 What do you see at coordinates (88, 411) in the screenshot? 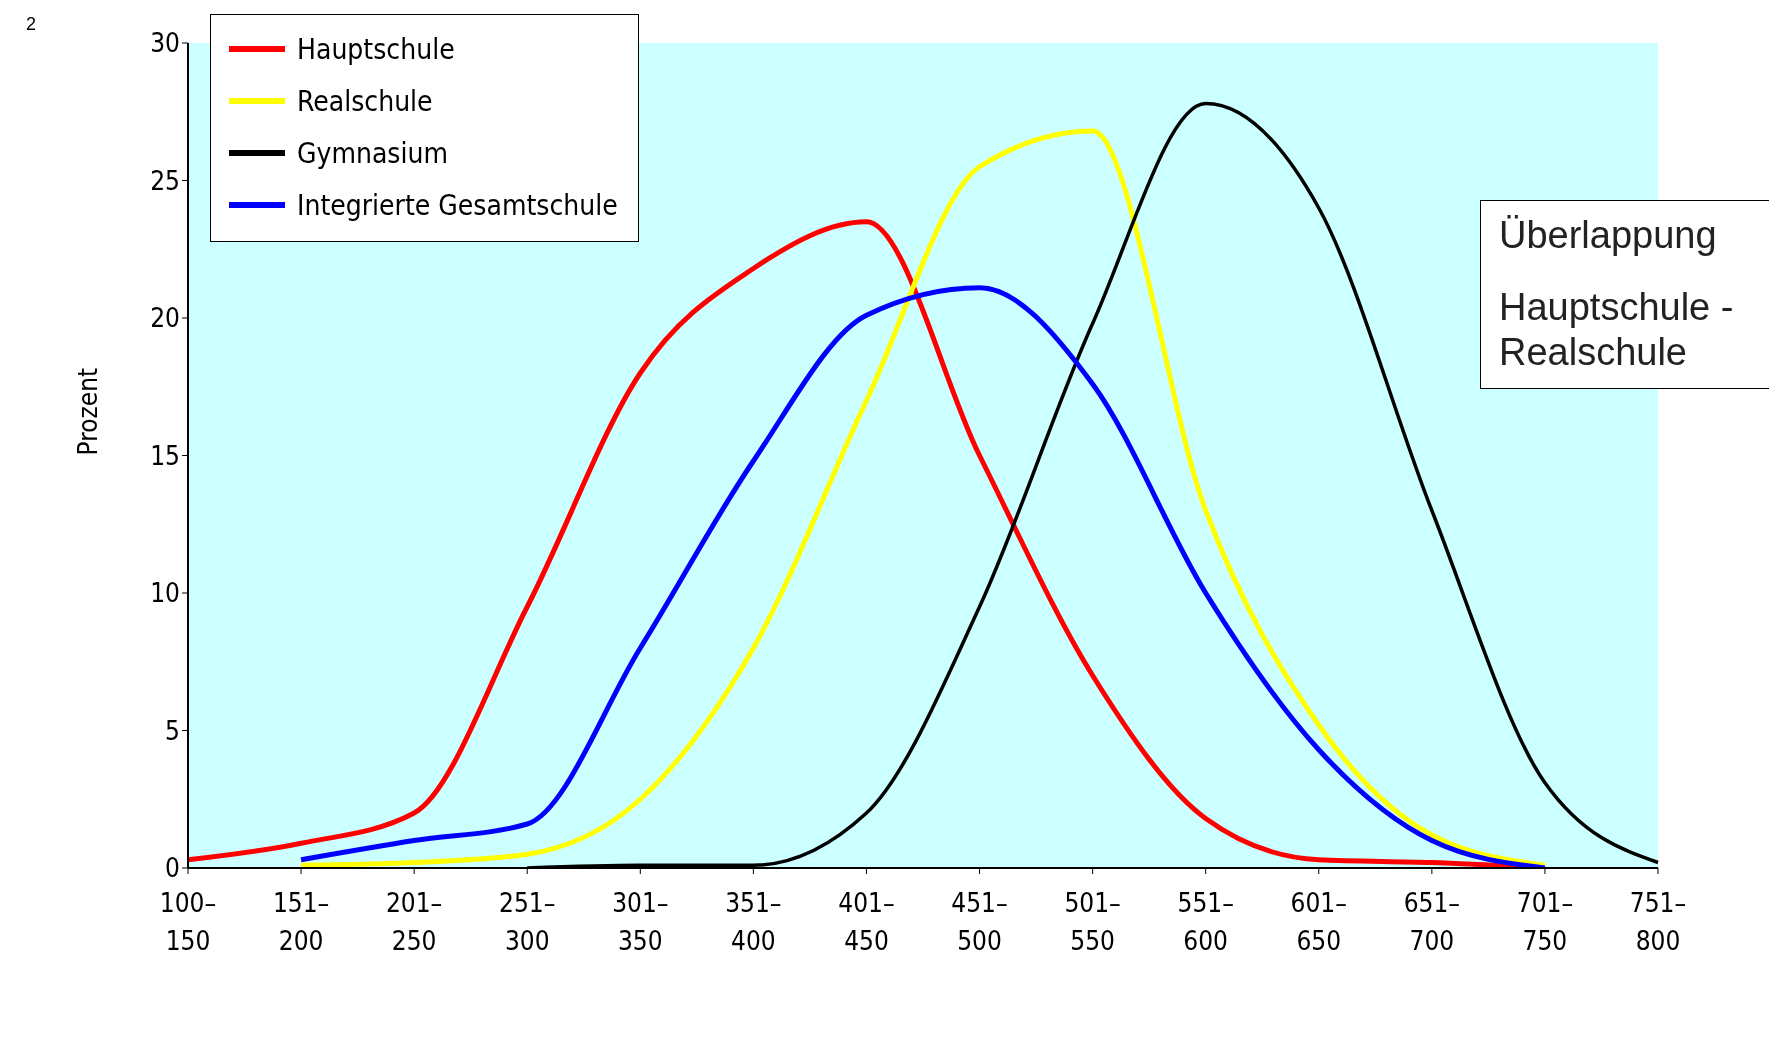
I see `y-axis-title: Prozent` at bounding box center [88, 411].